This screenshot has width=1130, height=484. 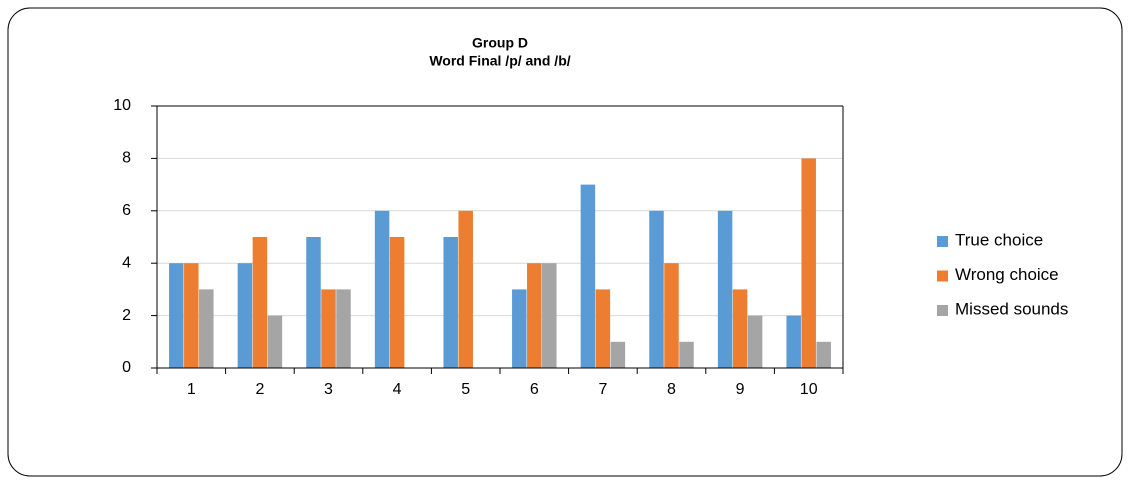 What do you see at coordinates (1011, 308) in the screenshot?
I see `legend-label: Missed sounds` at bounding box center [1011, 308].